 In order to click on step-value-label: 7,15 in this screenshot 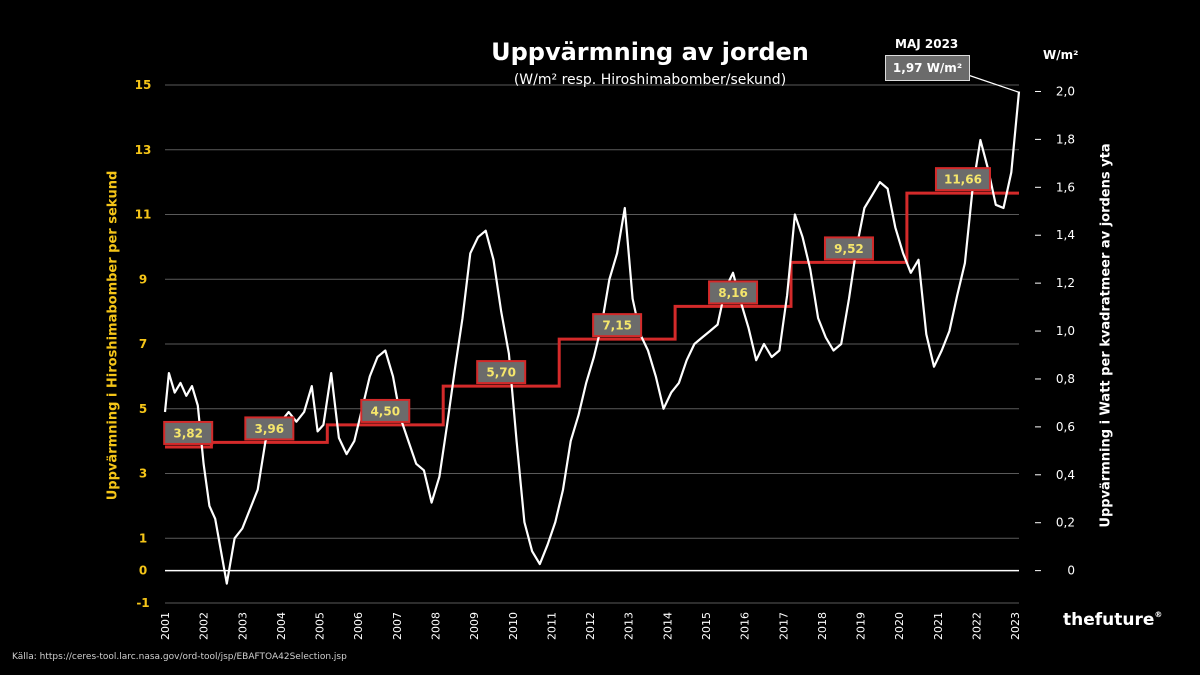, I will do `click(617, 326)`.